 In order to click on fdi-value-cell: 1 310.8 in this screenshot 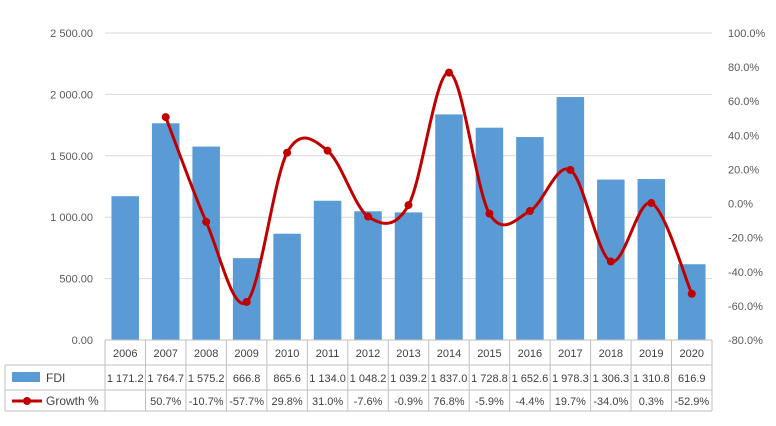, I will do `click(651, 379)`.